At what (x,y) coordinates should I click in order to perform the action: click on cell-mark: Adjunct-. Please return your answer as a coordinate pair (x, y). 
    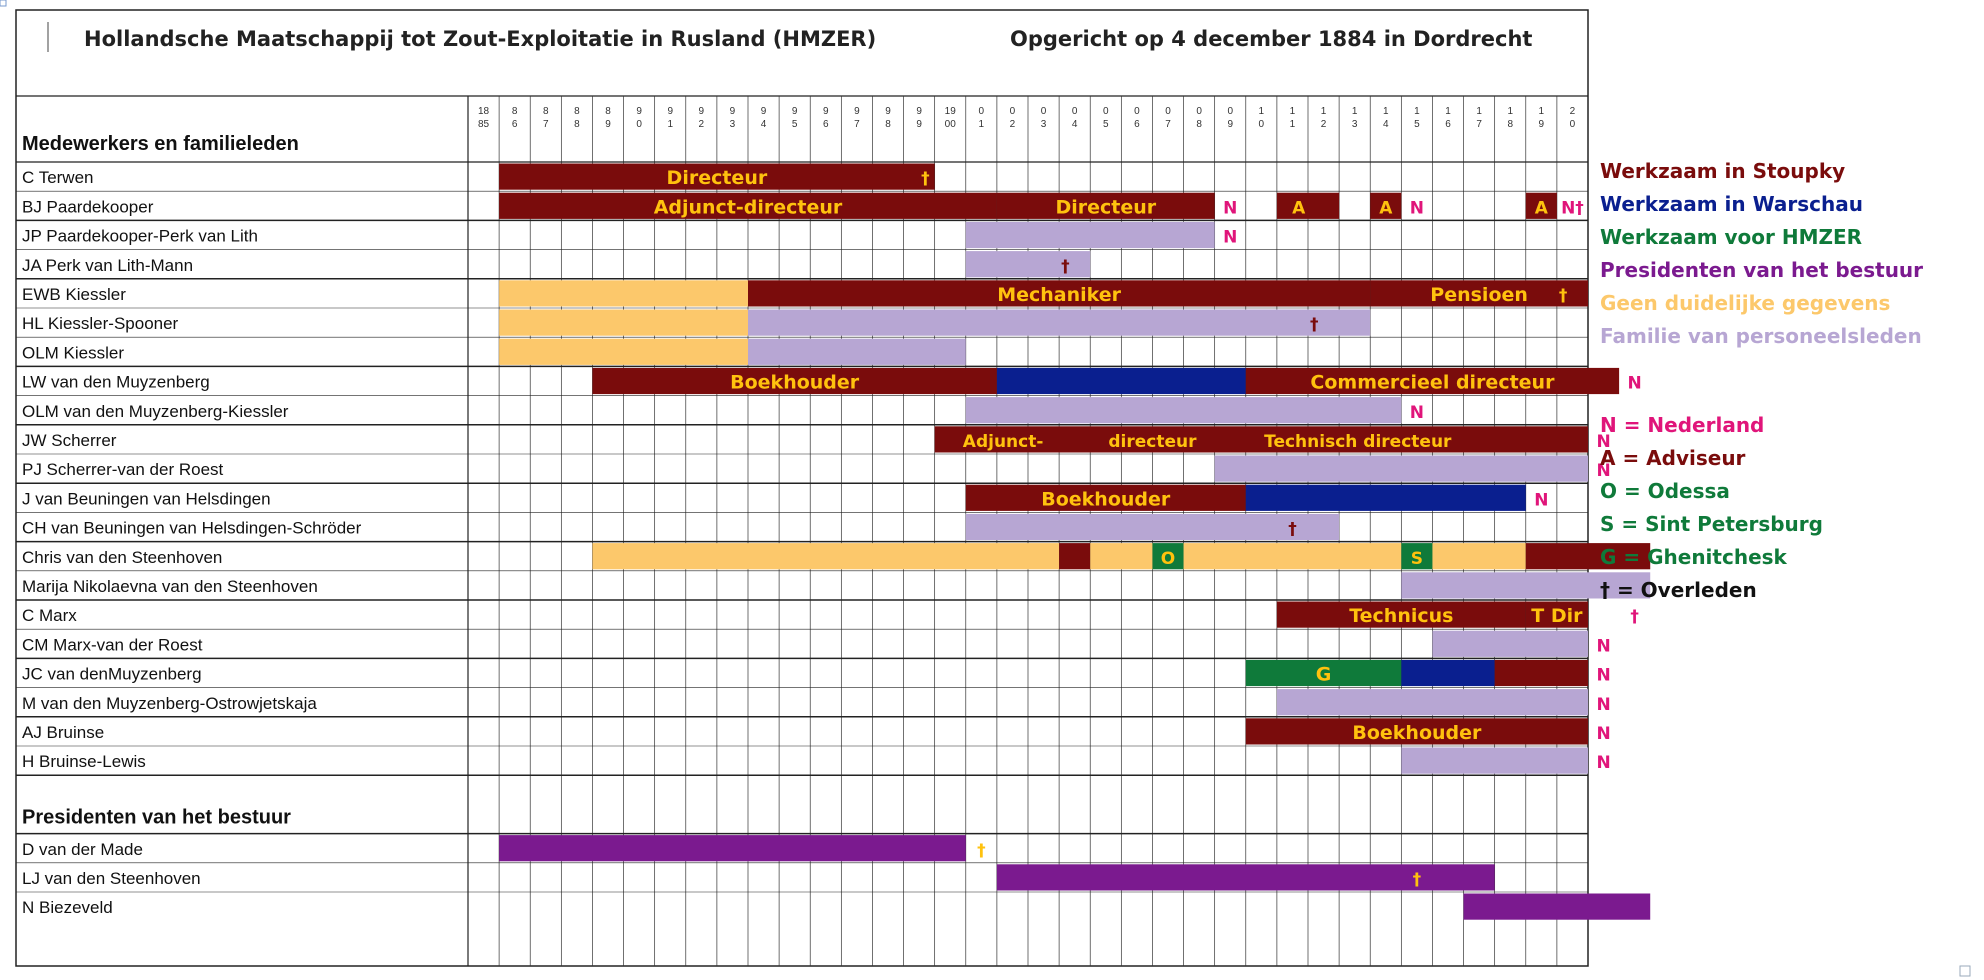
    Looking at the image, I should click on (1003, 442).